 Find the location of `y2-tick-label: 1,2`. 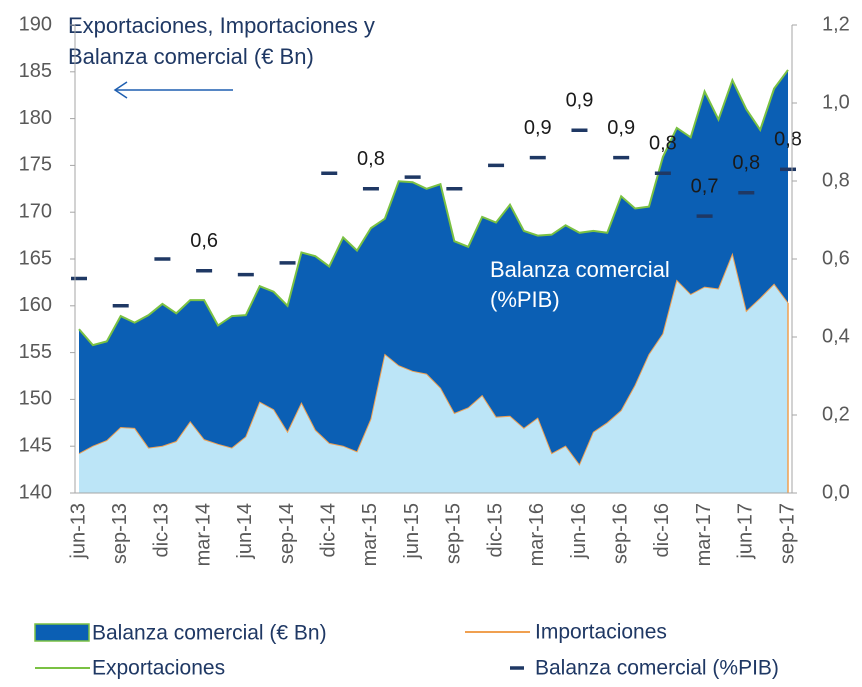

y2-tick-label: 1,2 is located at coordinates (836, 24).